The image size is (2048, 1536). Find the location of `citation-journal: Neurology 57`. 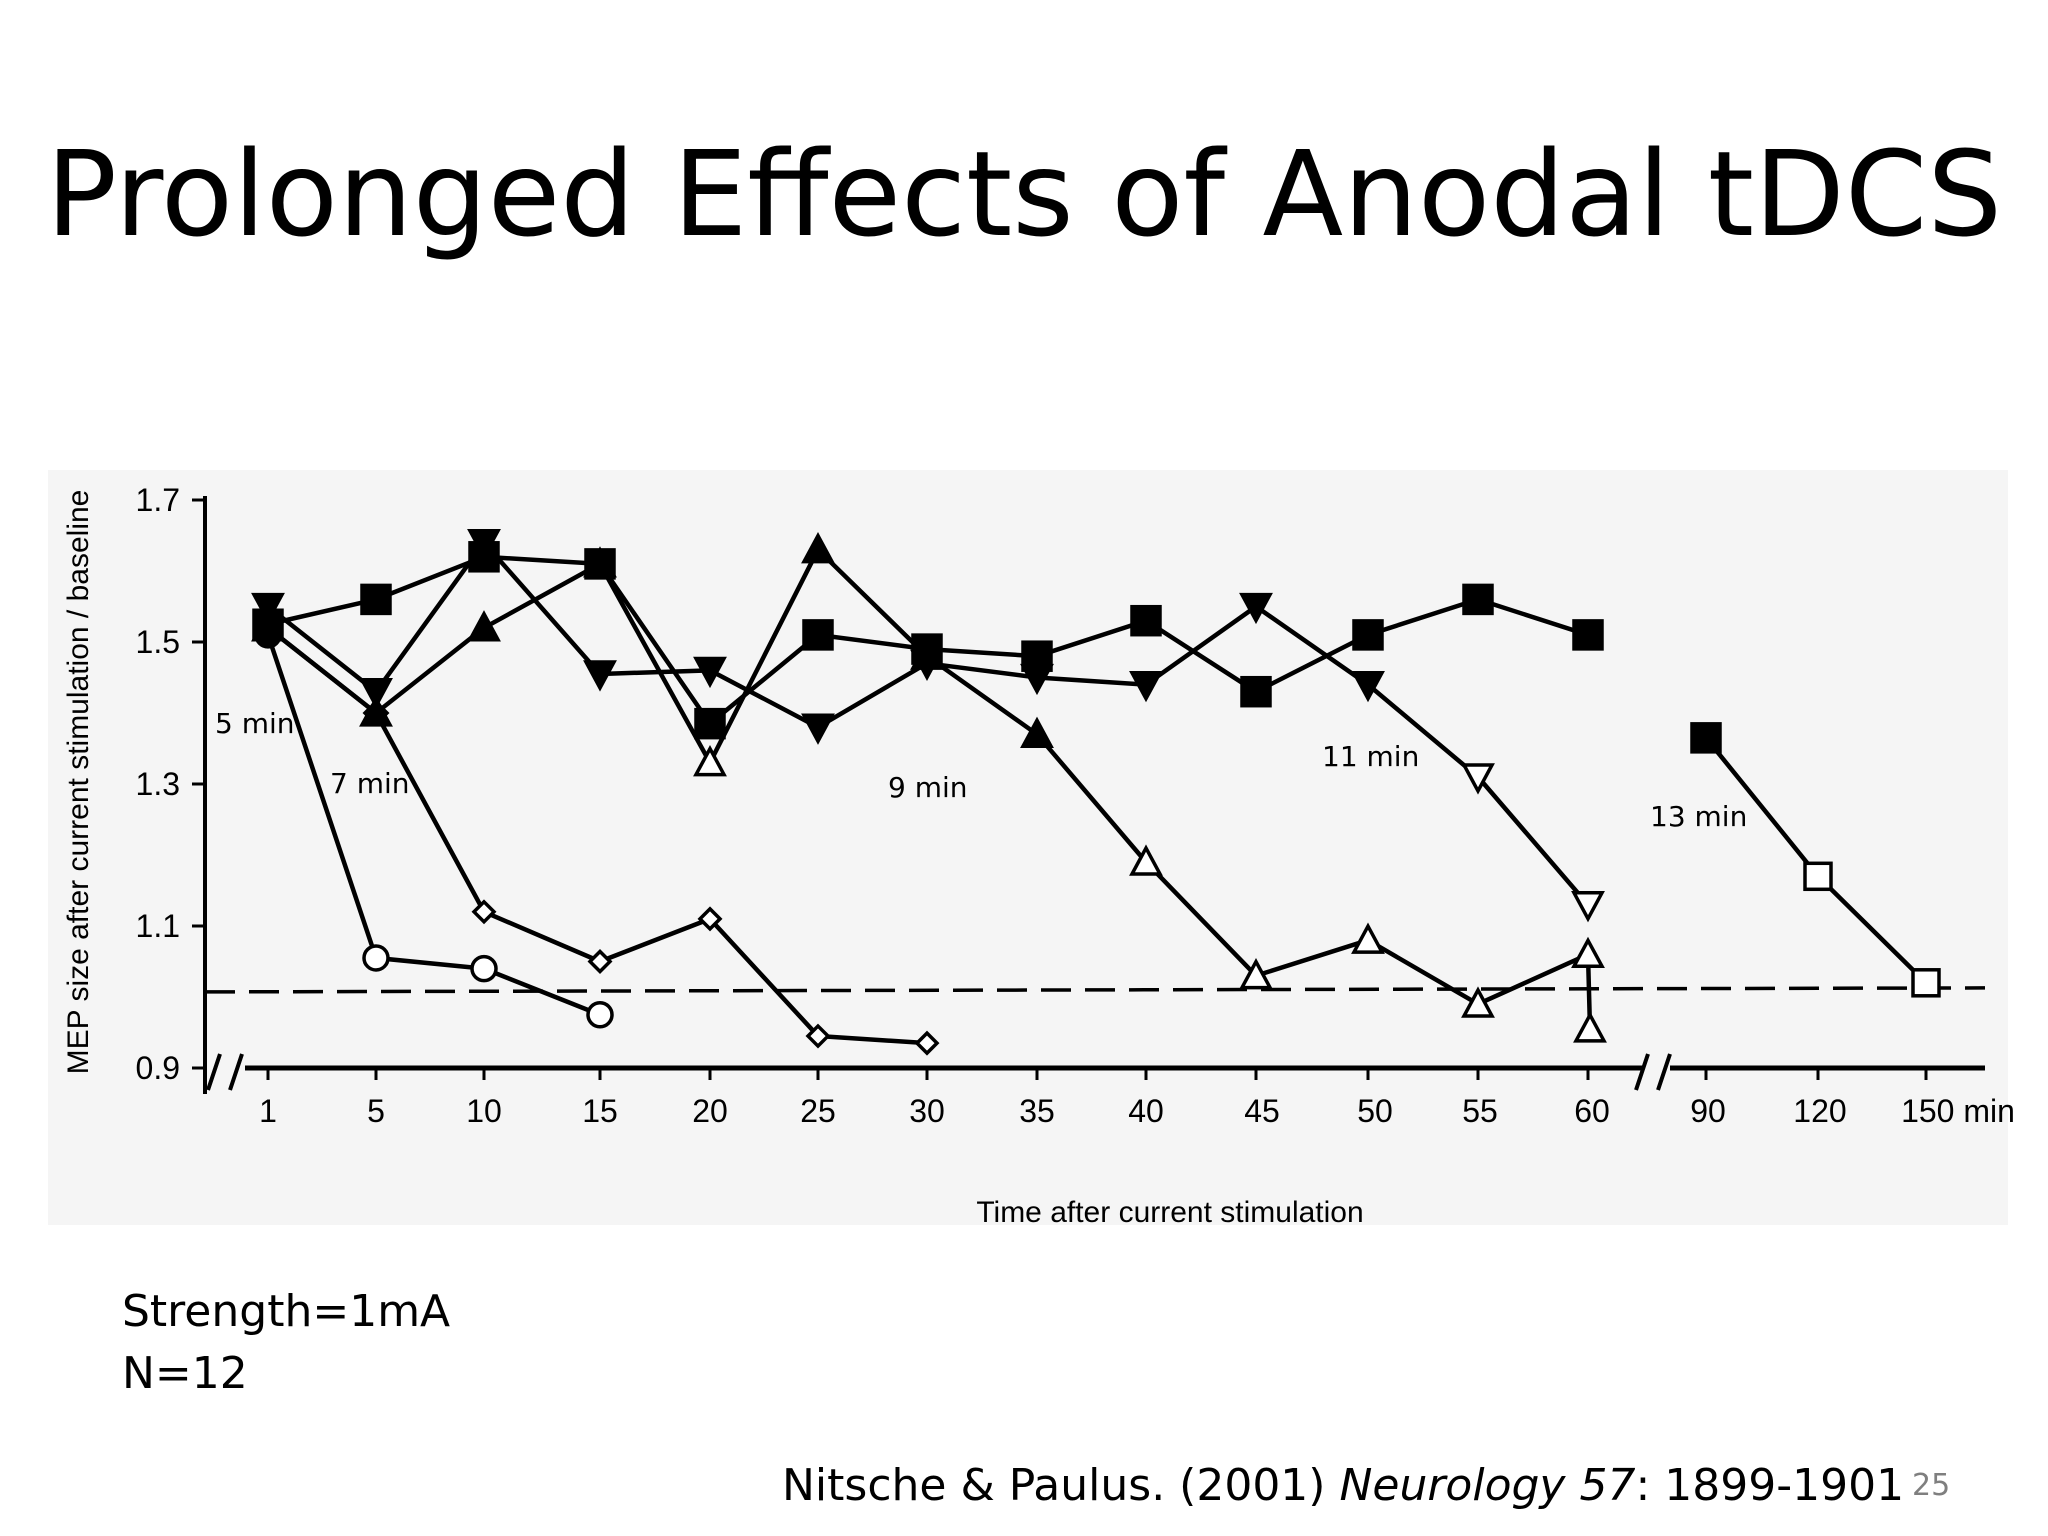

citation-journal: Neurology 57 is located at coordinates (1487, 1485).